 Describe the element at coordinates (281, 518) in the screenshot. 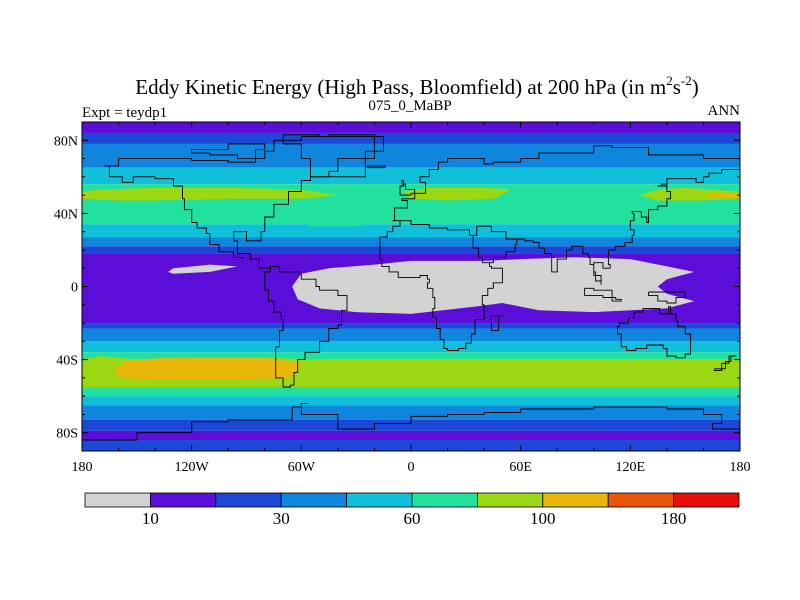

I see `colorbar-label-1: 30` at that location.